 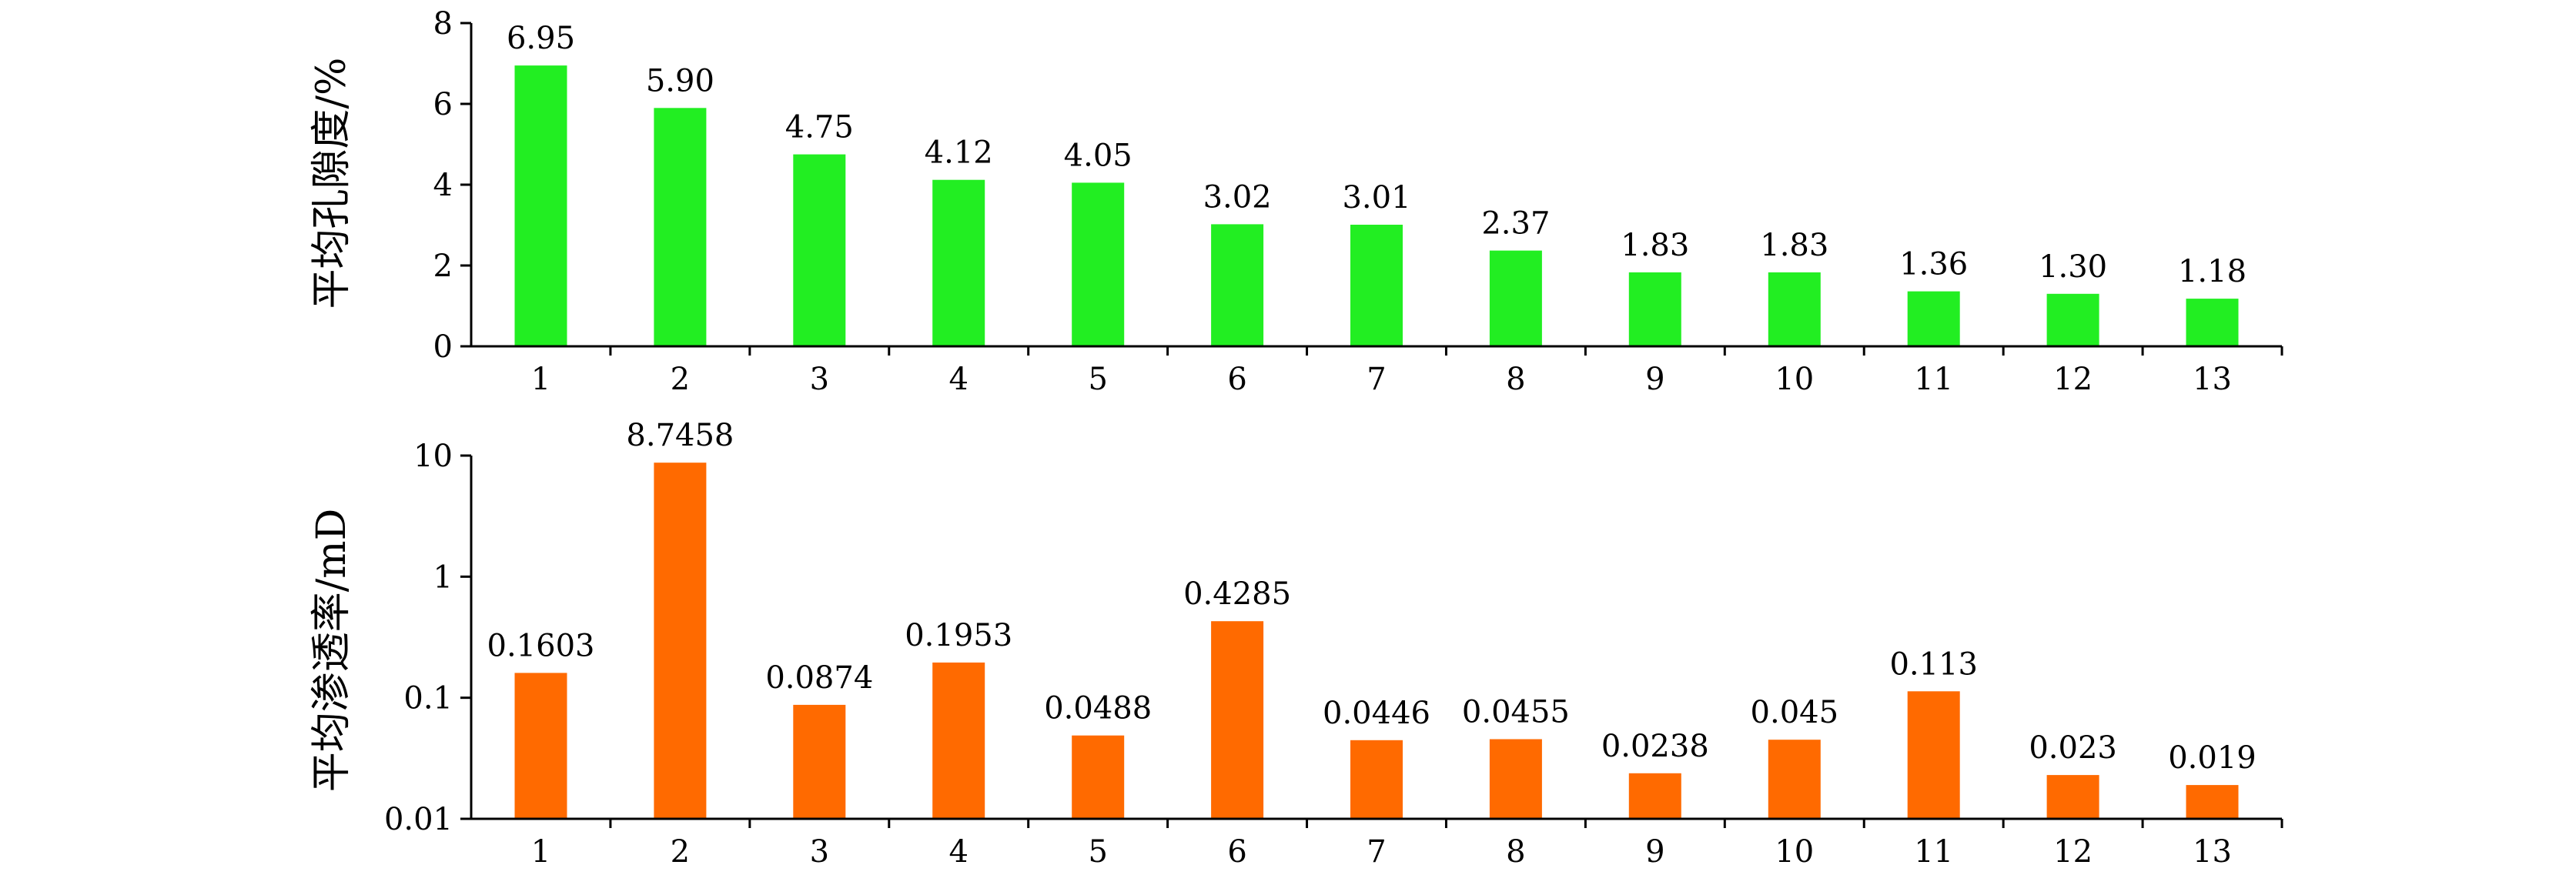 I want to click on permeability-data-label: 0.019, so click(x=2213, y=758).